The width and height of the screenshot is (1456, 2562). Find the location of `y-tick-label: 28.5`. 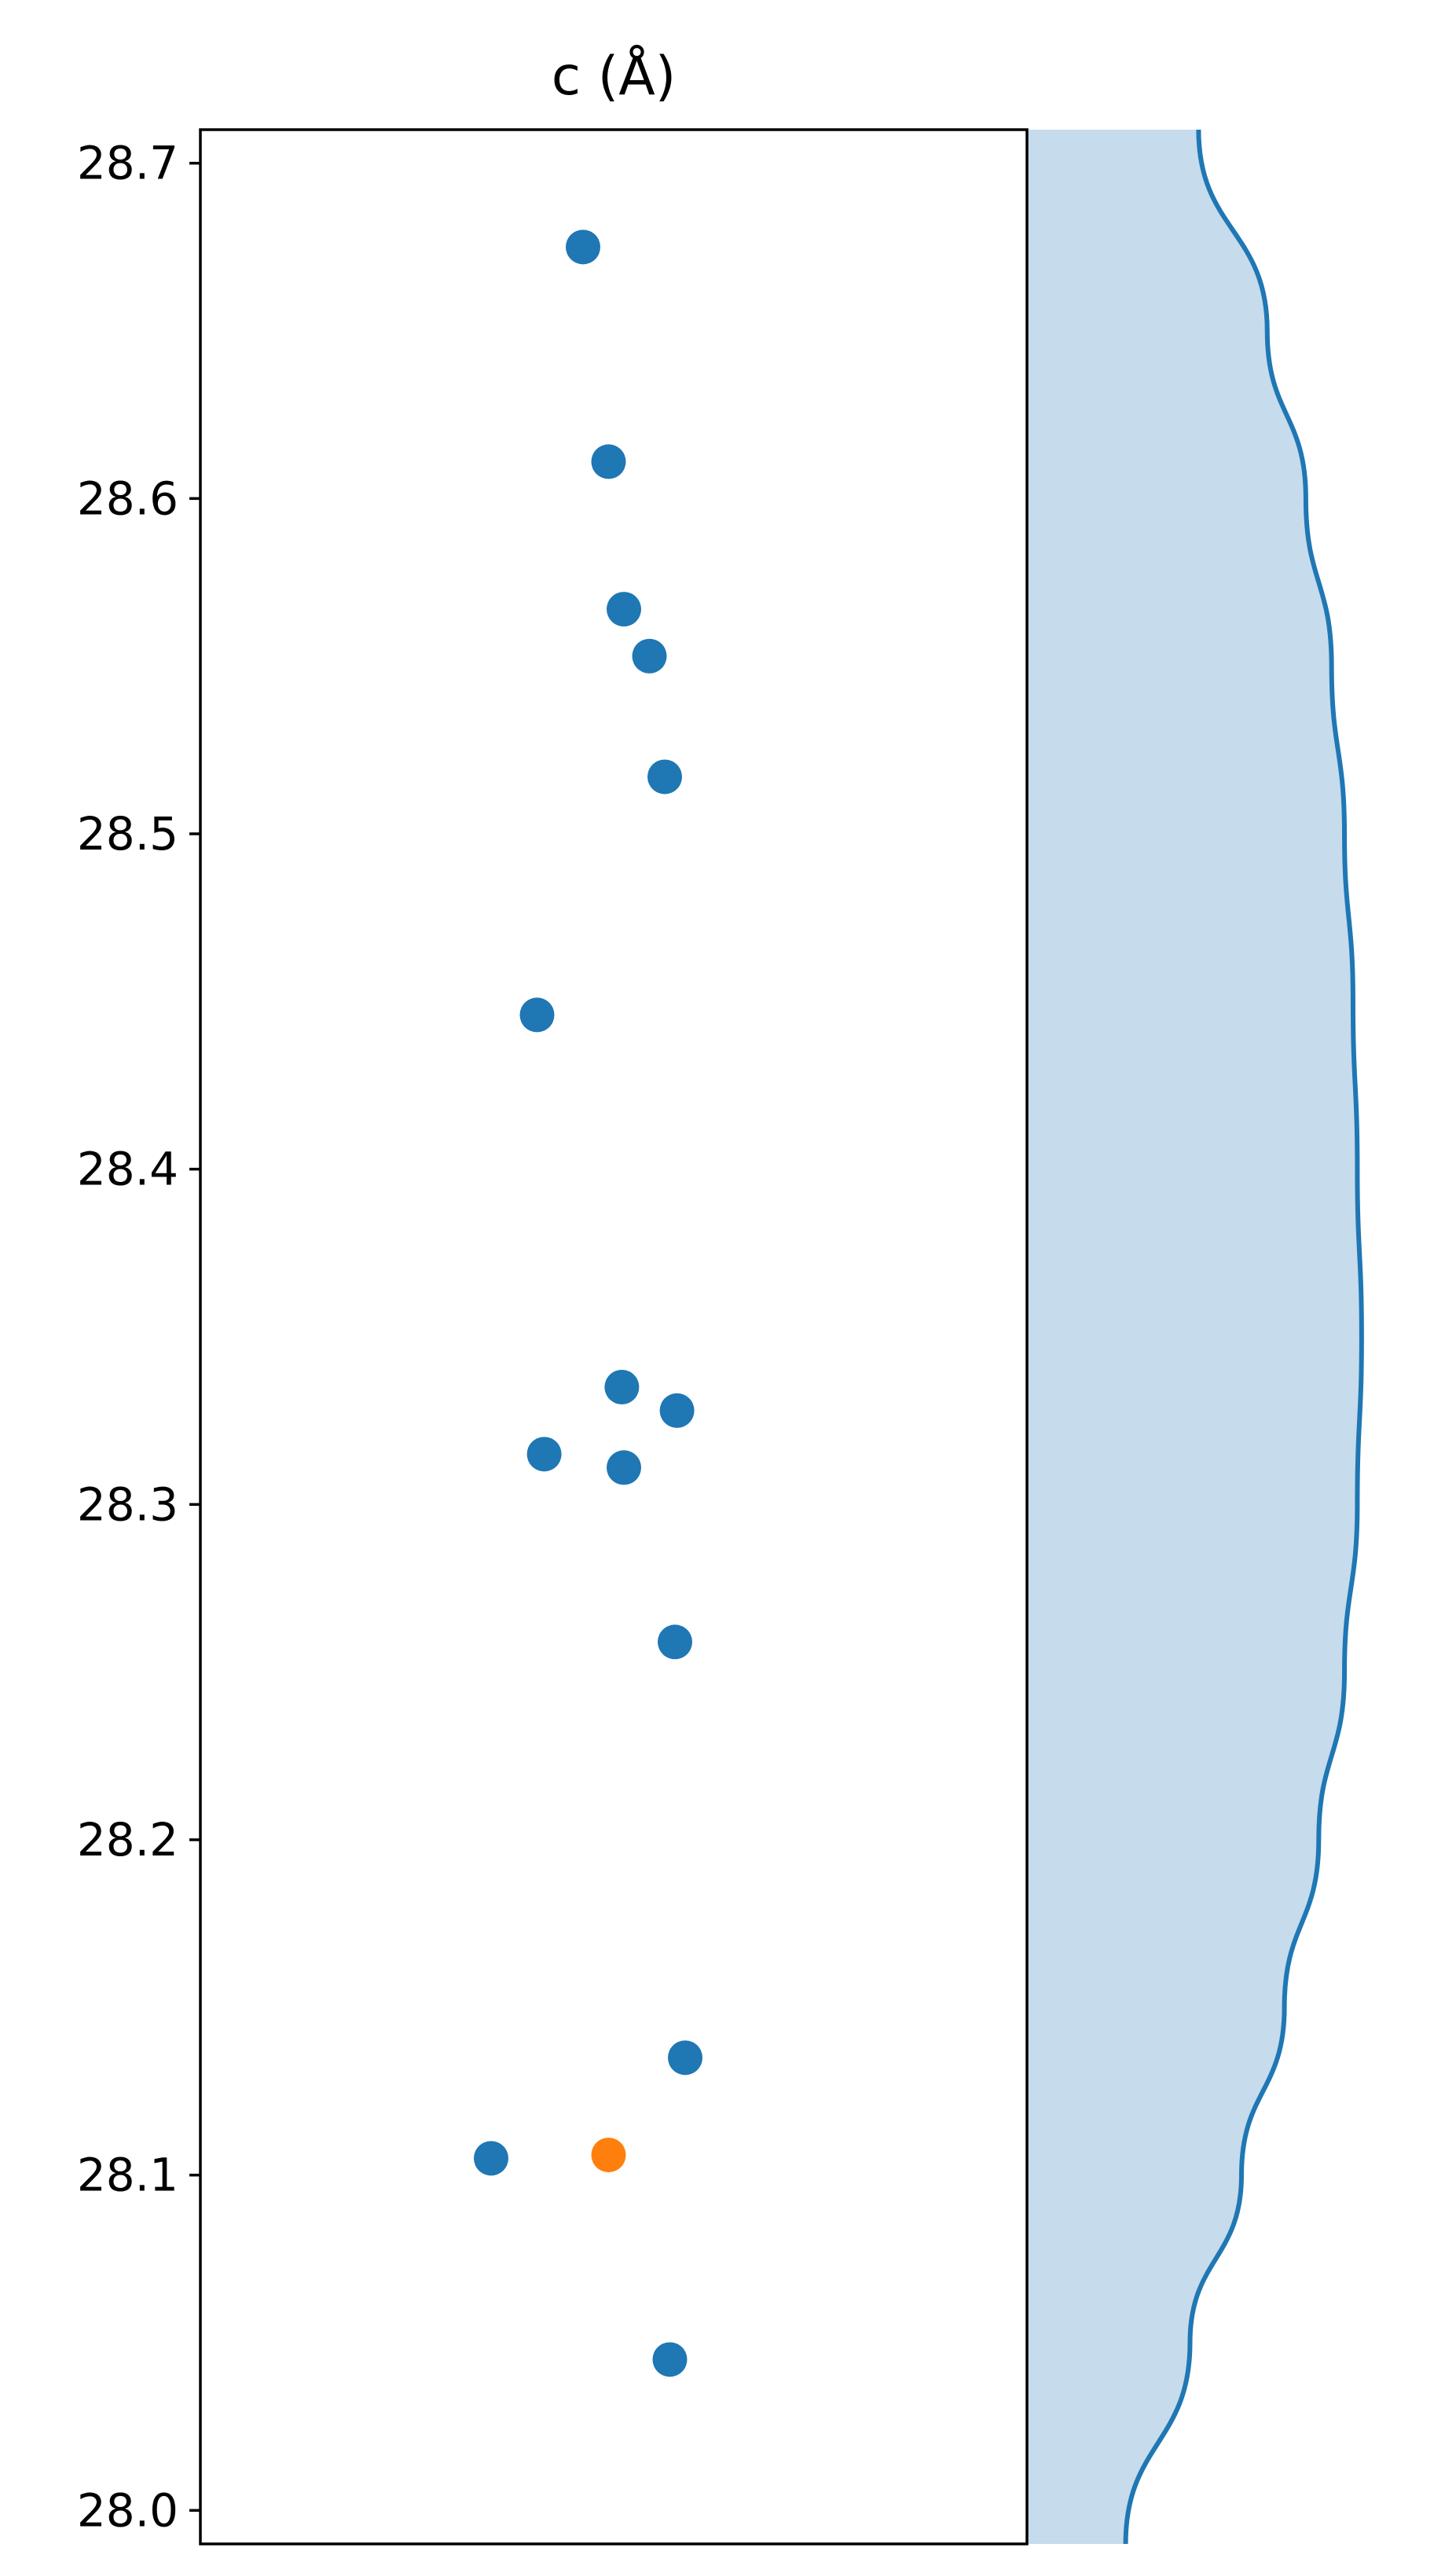

y-tick-label: 28.5 is located at coordinates (127, 834).